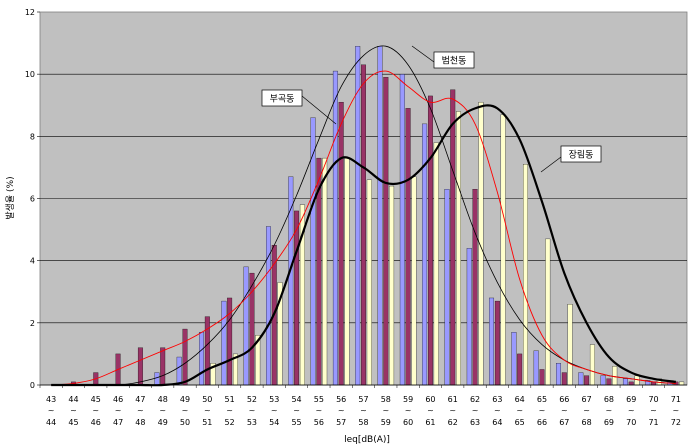 The width and height of the screenshot is (691, 448). I want to click on x-tick-label-top: 46, so click(118, 399).